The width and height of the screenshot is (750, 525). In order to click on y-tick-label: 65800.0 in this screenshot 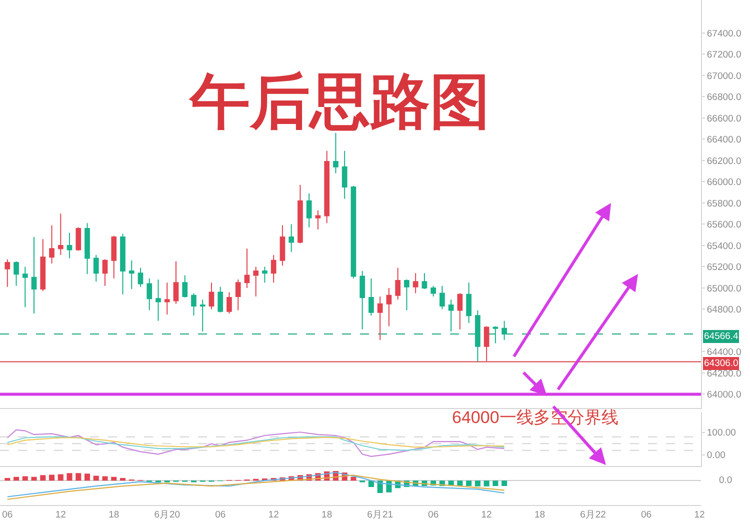, I will do `click(724, 204)`.